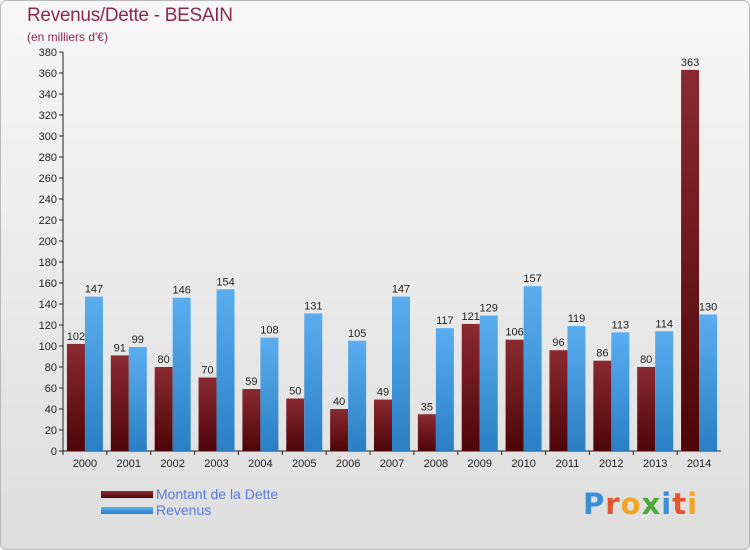  Describe the element at coordinates (129, 464) in the screenshot. I see `x-tick-label: 2001` at that location.